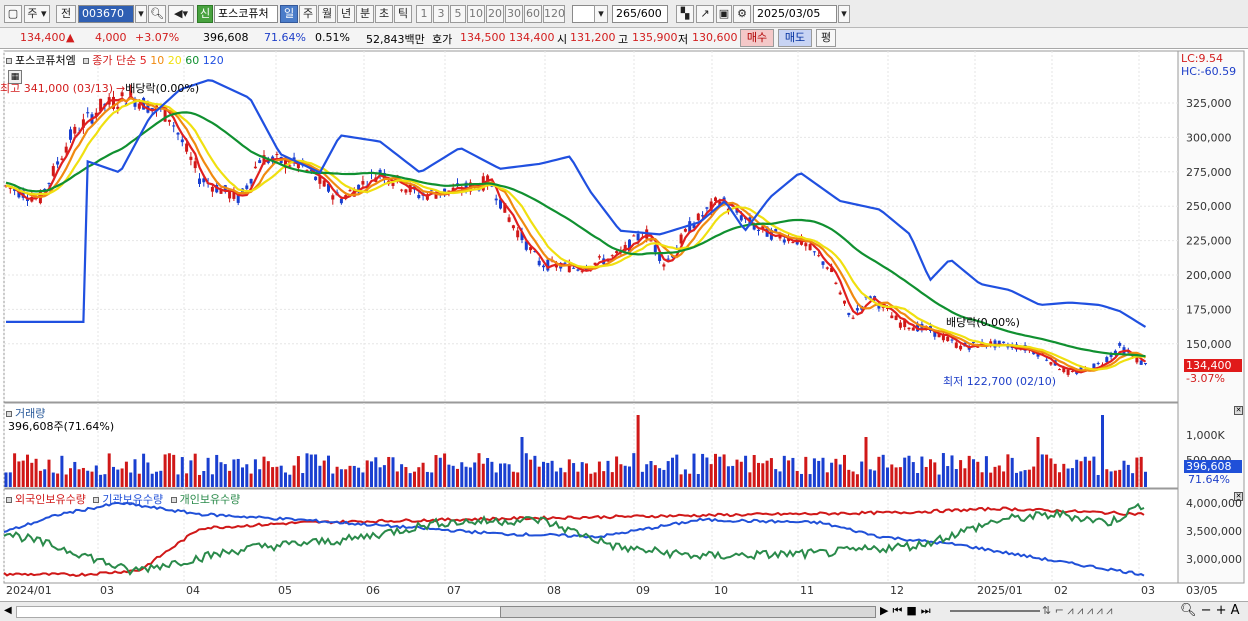  I want to click on interval-tab-30: 30, so click(514, 14).